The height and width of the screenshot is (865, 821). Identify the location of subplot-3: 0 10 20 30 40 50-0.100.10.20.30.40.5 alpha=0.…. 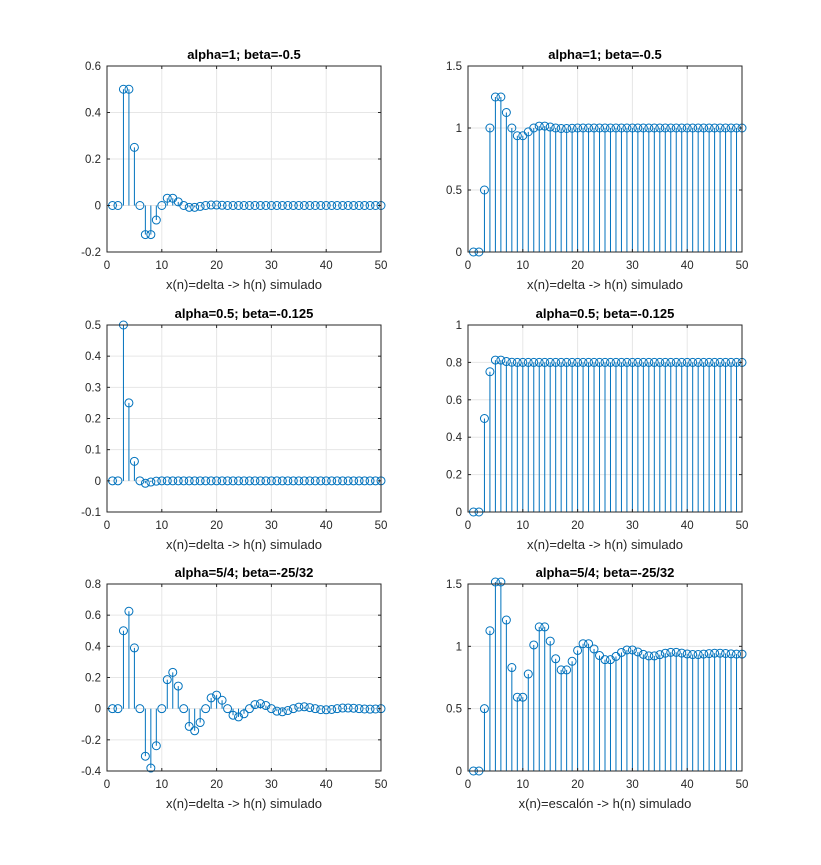
(234, 429).